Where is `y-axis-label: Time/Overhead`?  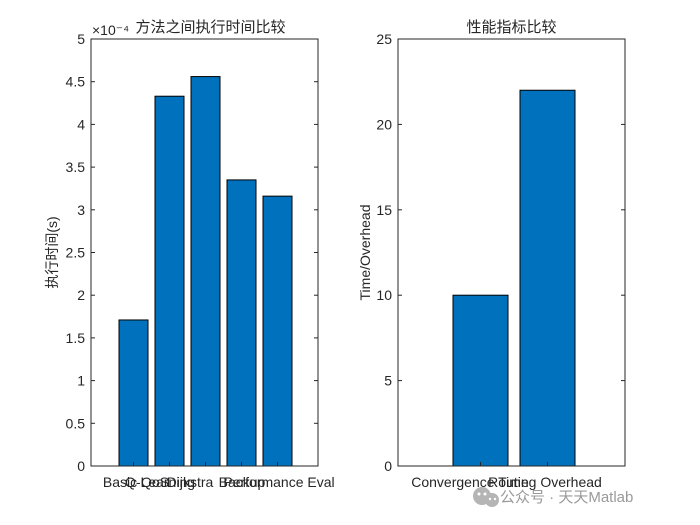
y-axis-label: Time/Overhead is located at coordinates (365, 253).